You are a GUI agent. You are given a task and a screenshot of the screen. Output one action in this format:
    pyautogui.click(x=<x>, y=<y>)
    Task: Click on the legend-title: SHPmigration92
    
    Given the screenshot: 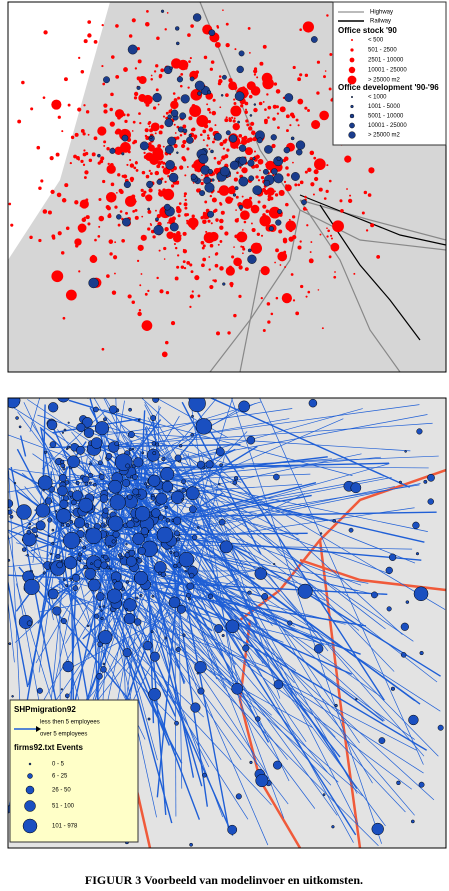 What is the action you would take?
    pyautogui.click(x=45, y=709)
    